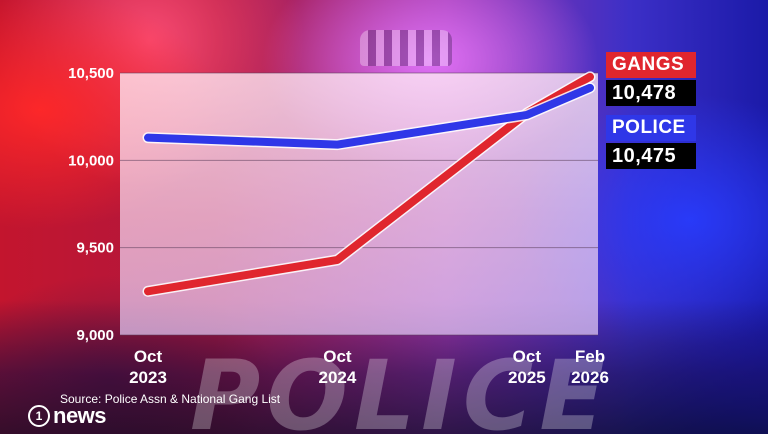  What do you see at coordinates (80, 415) in the screenshot?
I see `logo-wordmark: news` at bounding box center [80, 415].